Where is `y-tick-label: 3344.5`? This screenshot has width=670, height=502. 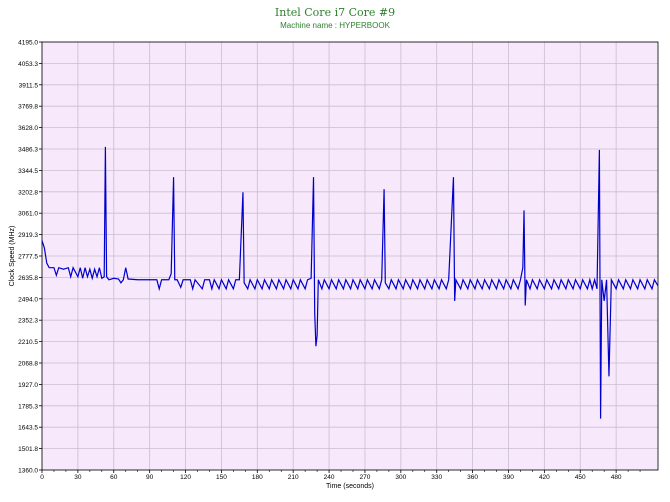 y-tick-label: 3344.5 is located at coordinates (28, 171).